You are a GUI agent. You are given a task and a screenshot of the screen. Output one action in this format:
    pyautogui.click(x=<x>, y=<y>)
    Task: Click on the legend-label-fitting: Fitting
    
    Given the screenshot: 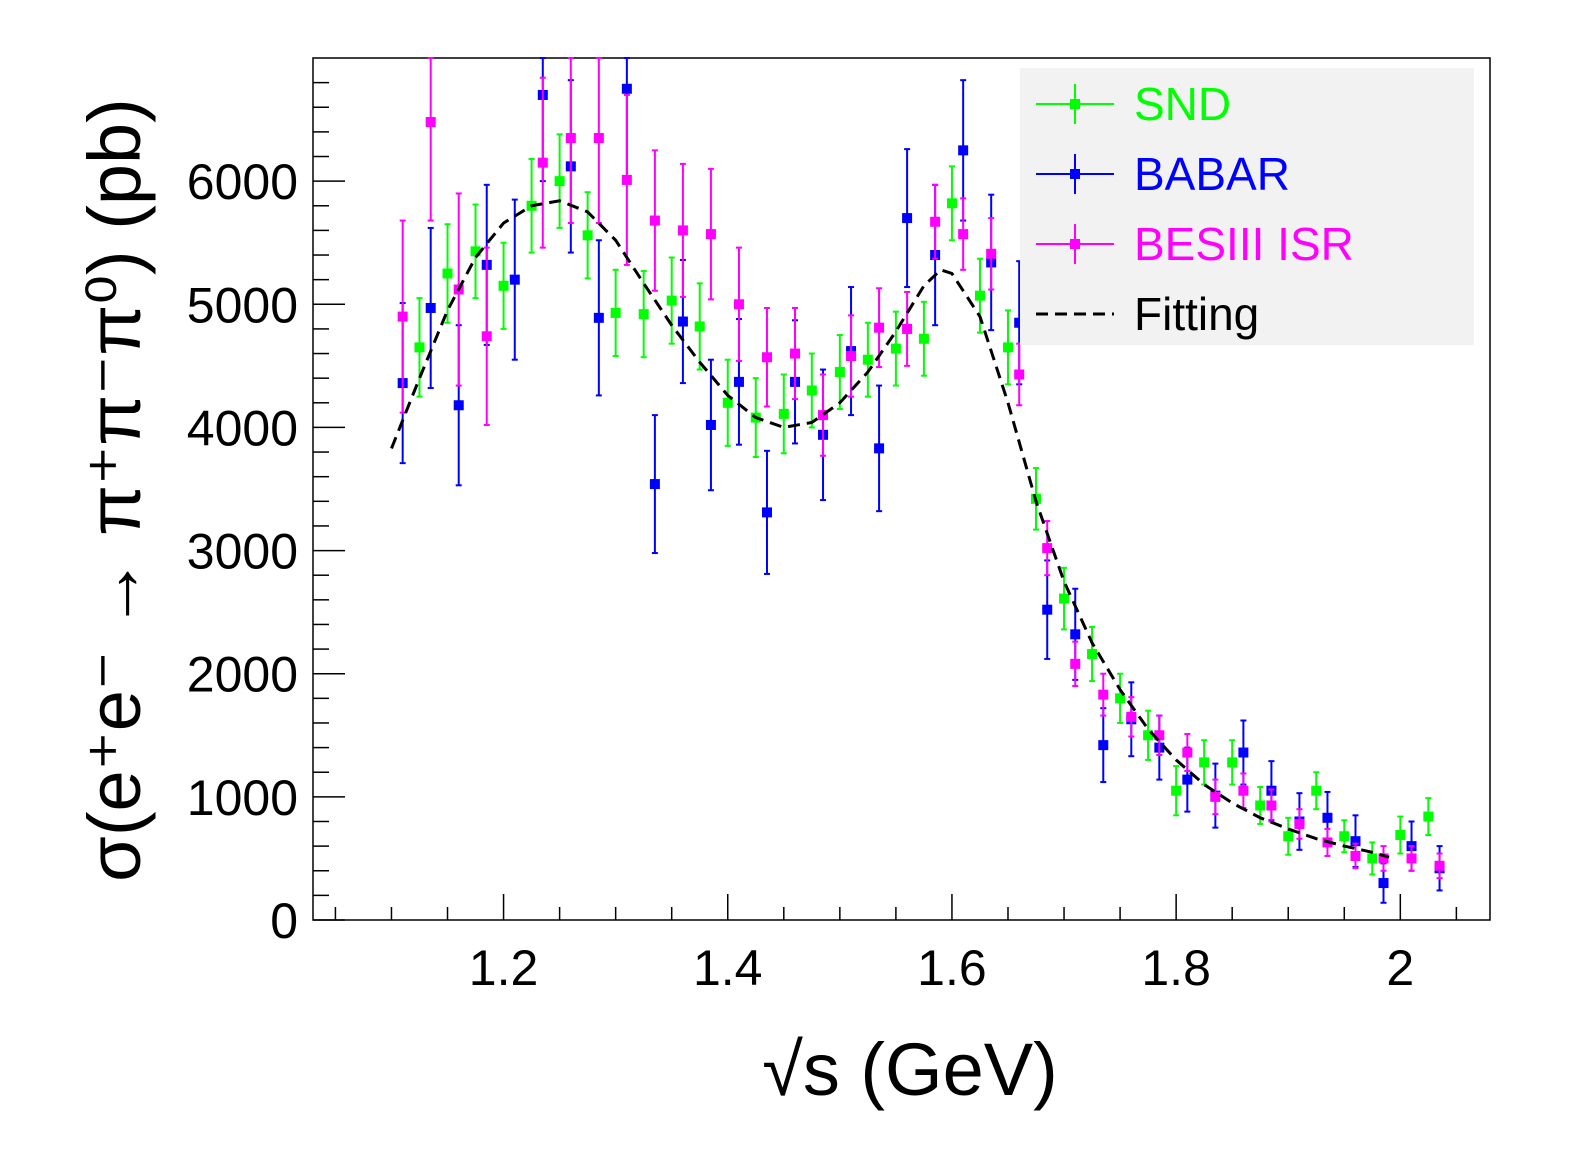 What is the action you would take?
    pyautogui.click(x=1196, y=314)
    